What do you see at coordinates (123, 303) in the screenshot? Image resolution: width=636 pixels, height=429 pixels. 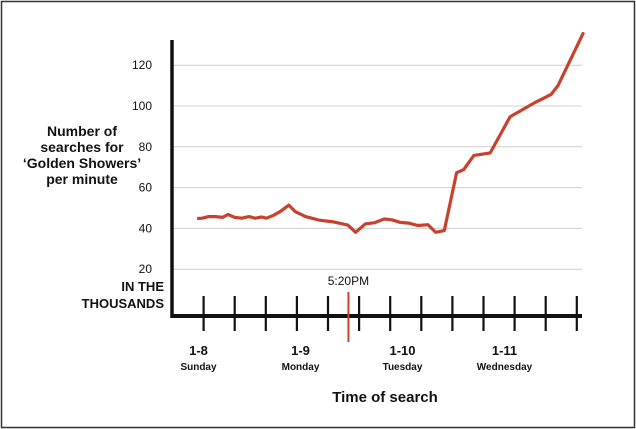 I see `y-unit-label: THOUSANDS` at bounding box center [123, 303].